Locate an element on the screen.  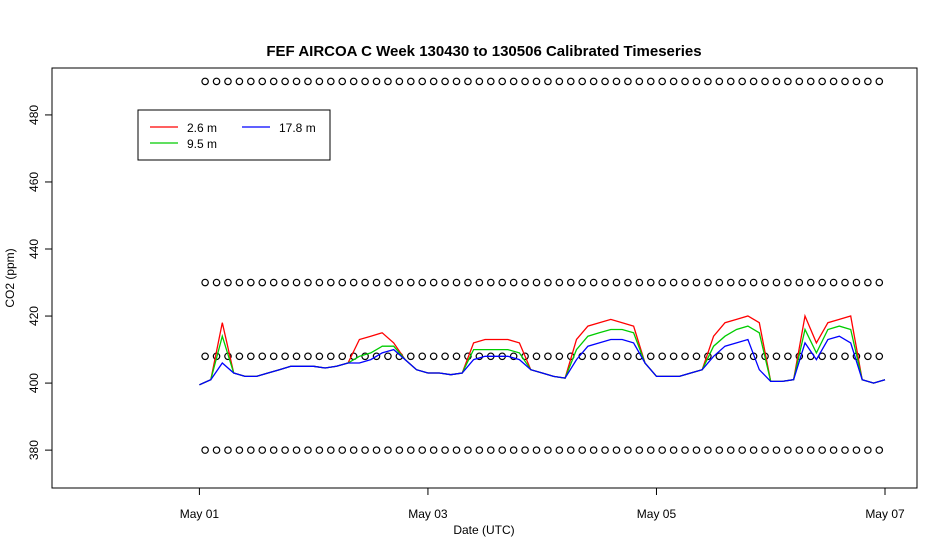
x-axis-title: Date (UTC) is located at coordinates (483, 530).